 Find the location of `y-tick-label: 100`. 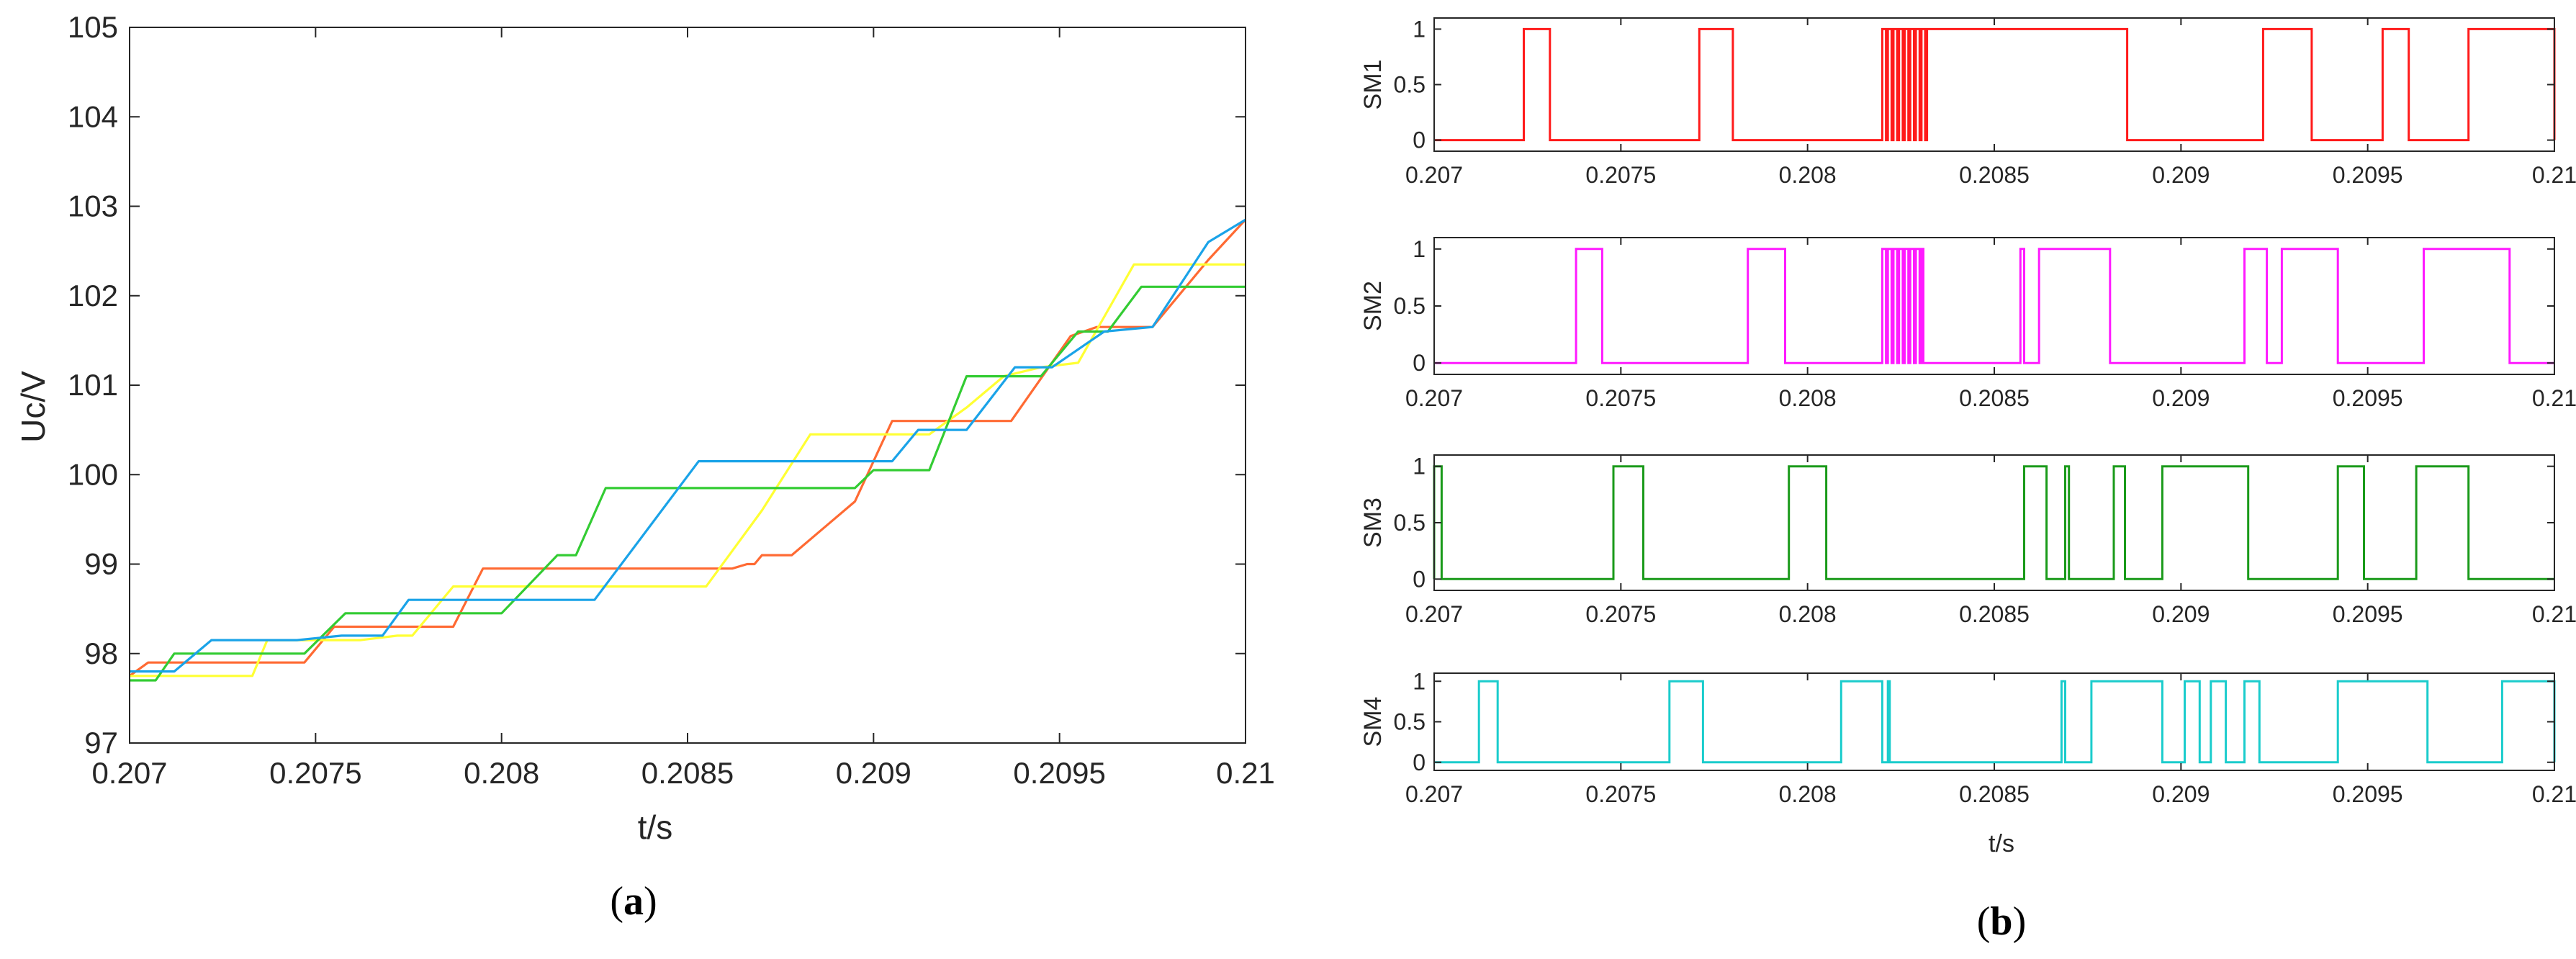

y-tick-label: 100 is located at coordinates (93, 474).